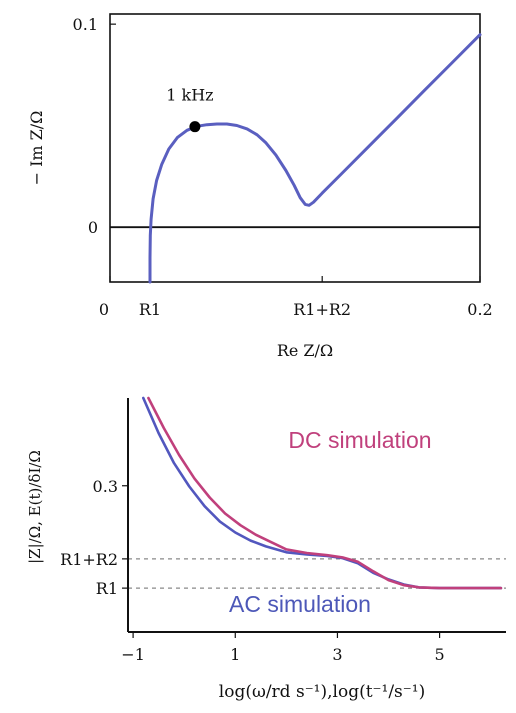 This screenshot has width=516, height=713. Describe the element at coordinates (322, 309) in the screenshot. I see `nyquist-x-tick-label: R1+R2` at that location.